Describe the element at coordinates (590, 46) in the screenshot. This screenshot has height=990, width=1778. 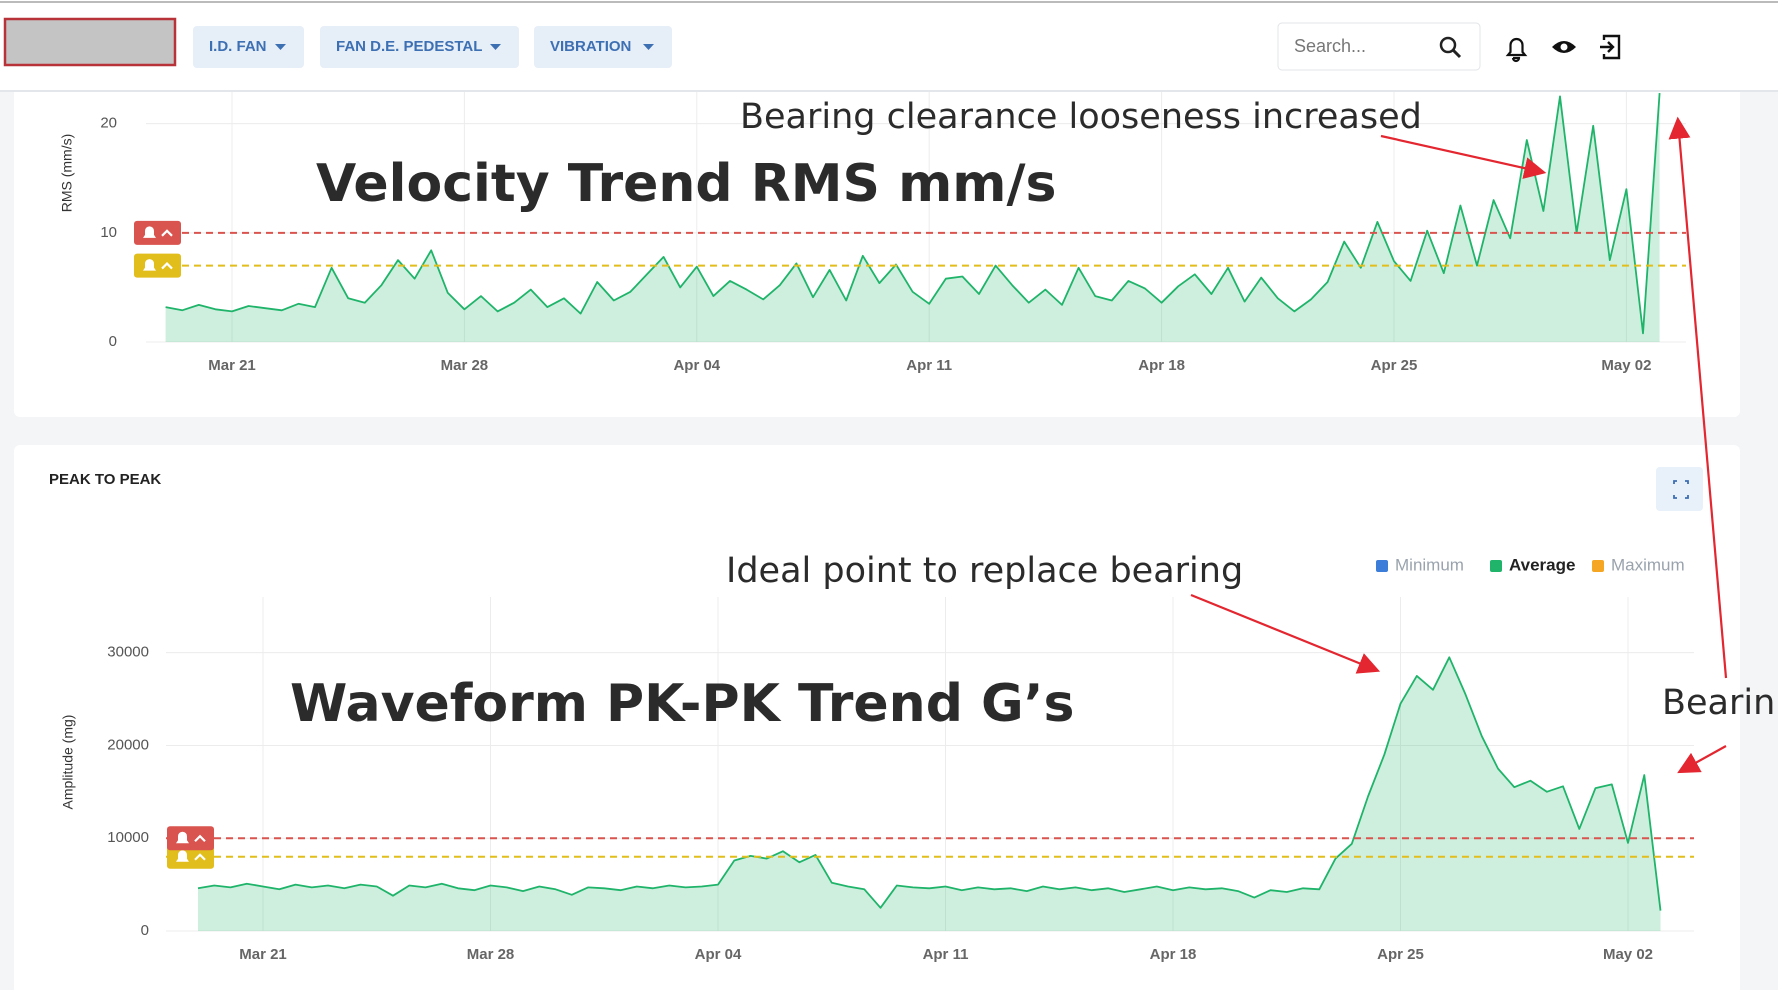
I see `nav-label: VIBRATION` at that location.